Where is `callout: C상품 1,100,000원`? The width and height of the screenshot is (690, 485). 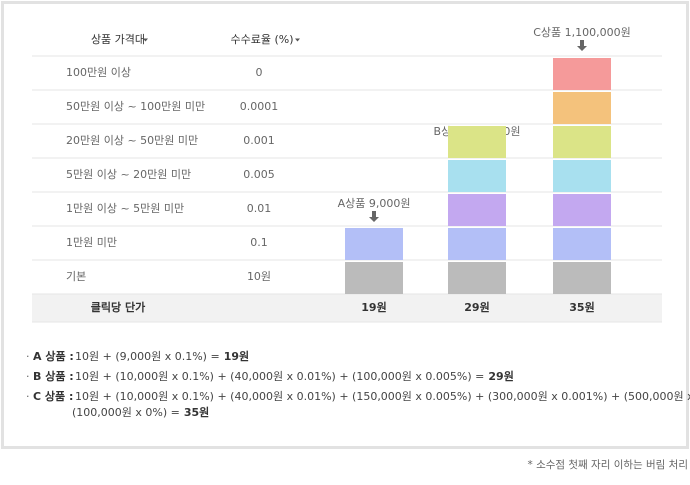
callout: C상품 1,100,000원 is located at coordinates (582, 32).